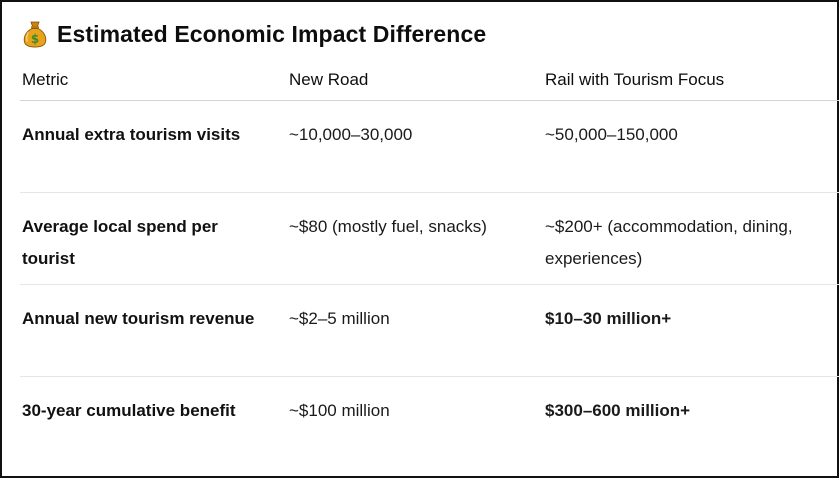  I want to click on rail-cell: $300–600 million+, so click(618, 410).